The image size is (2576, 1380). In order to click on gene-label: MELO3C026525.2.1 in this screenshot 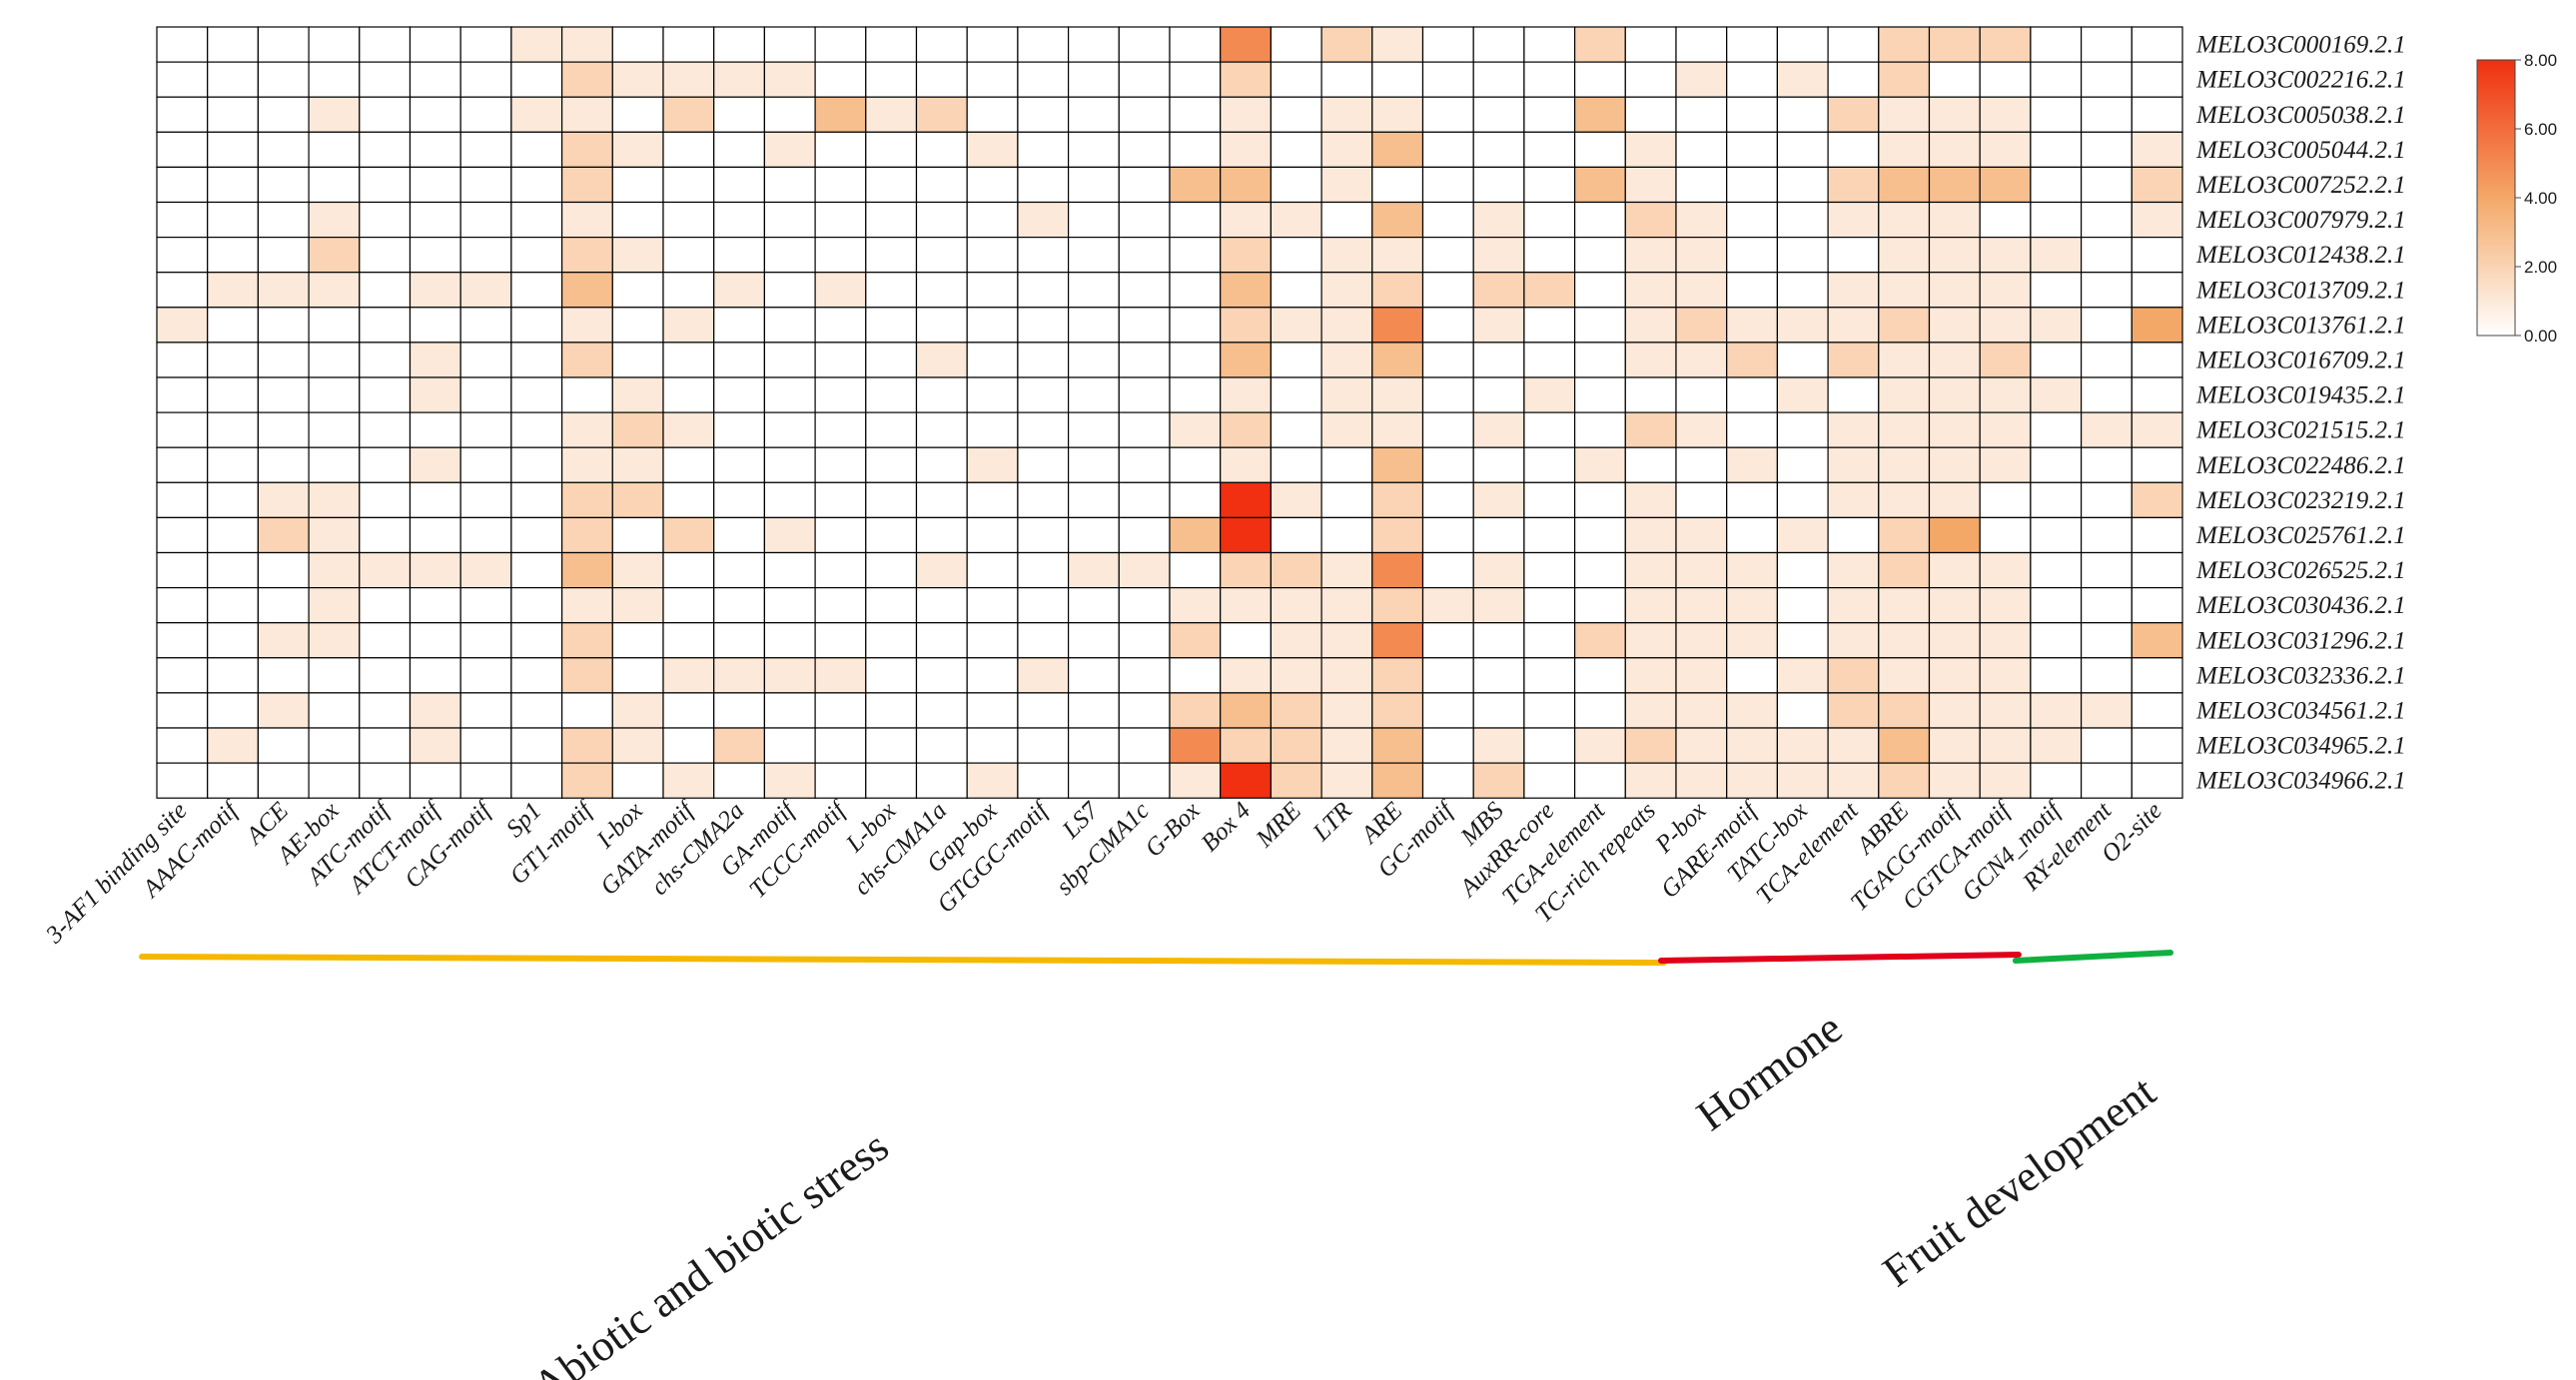, I will do `click(2300, 570)`.